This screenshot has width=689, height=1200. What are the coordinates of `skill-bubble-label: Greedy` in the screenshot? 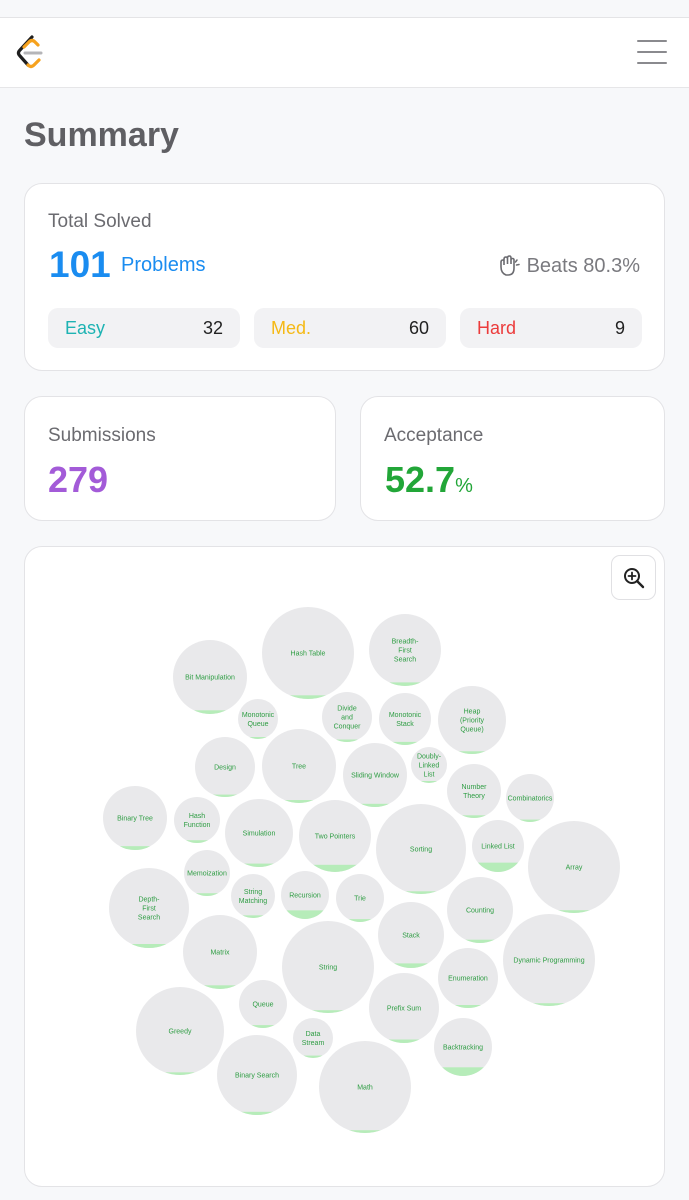 It's located at (180, 1032).